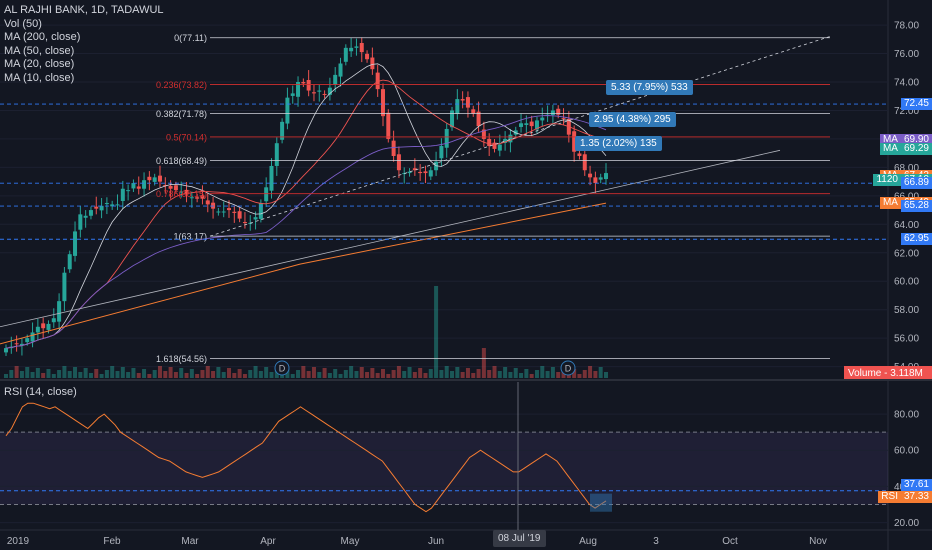 This screenshot has width=932, height=550. Describe the element at coordinates (889, 497) in the screenshot. I see `rsi-badge-key: RSI` at that location.